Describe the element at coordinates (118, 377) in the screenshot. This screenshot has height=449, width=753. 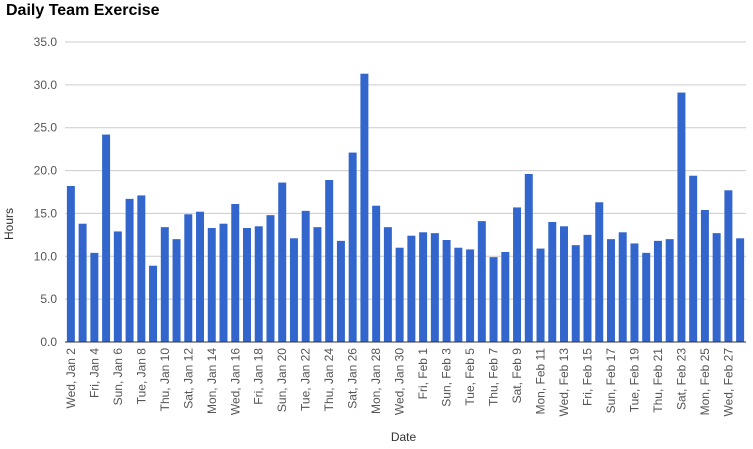
I see `x-tick-label: Sun, Jan 6` at that location.